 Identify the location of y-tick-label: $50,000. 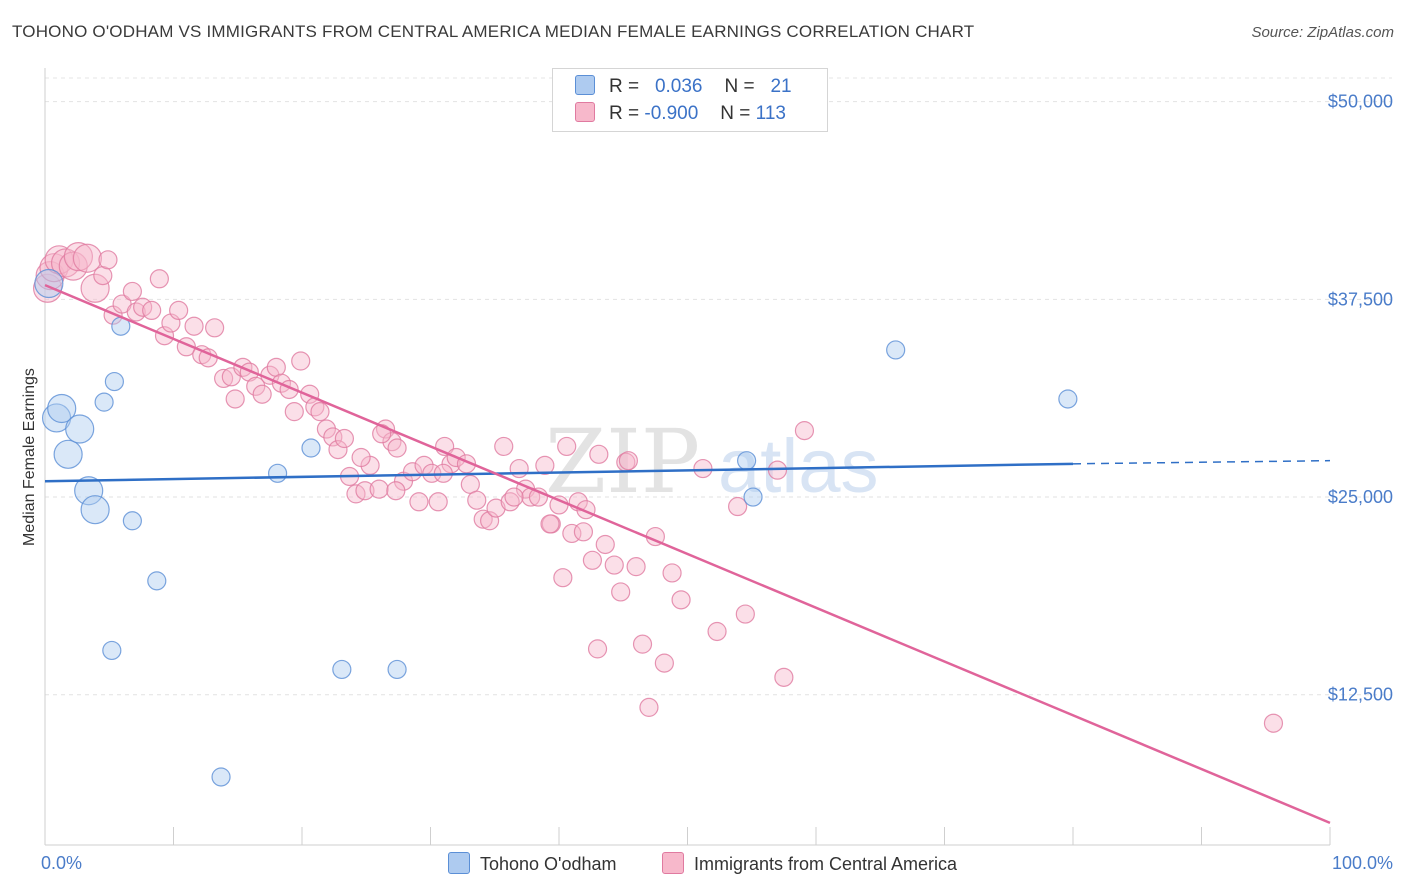
(1360, 102).